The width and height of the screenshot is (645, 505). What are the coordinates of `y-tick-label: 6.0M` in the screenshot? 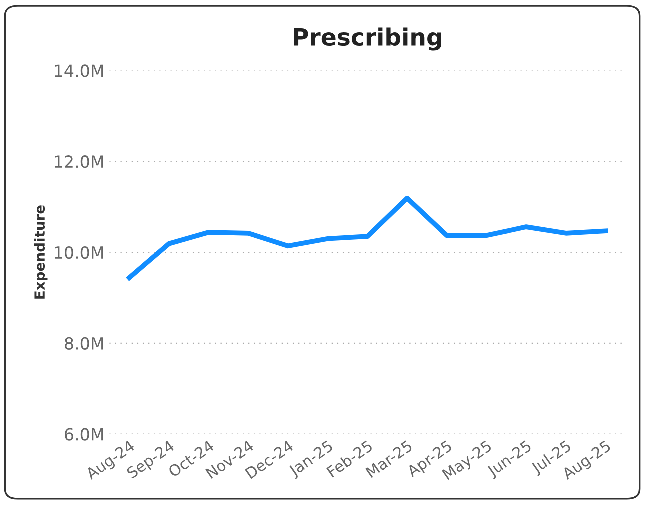 It's located at (84, 434).